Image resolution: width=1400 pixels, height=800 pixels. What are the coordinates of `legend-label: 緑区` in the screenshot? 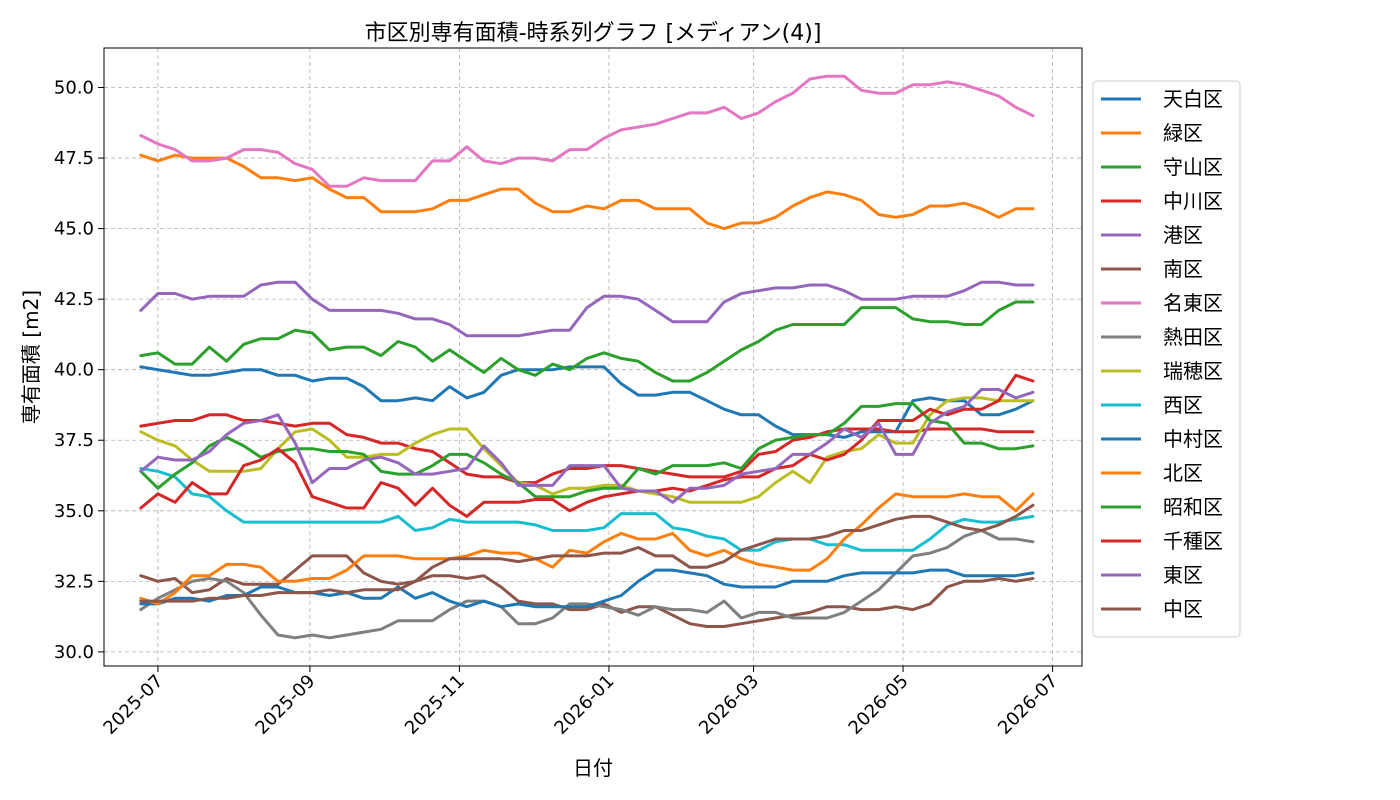 It's located at (1183, 133).